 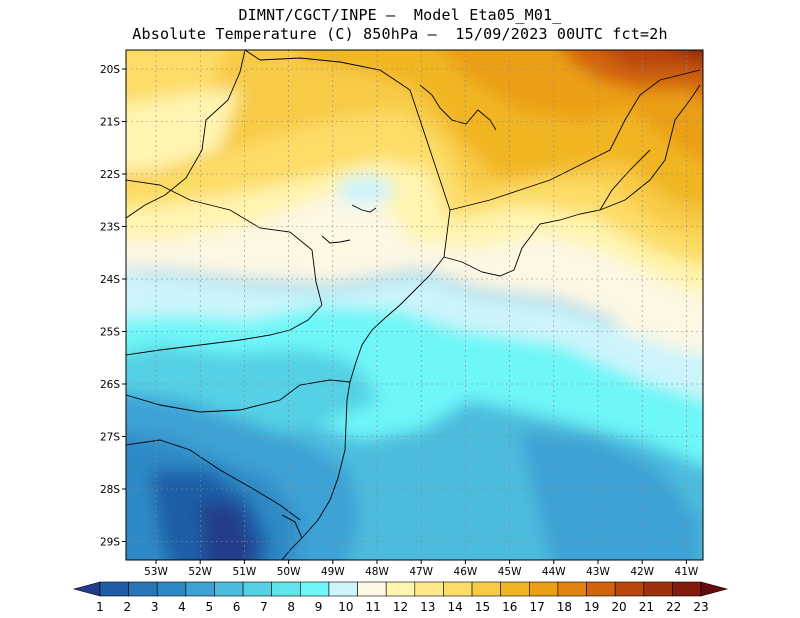 What do you see at coordinates (554, 572) in the screenshot?
I see `lon-tick-label: 44W` at bounding box center [554, 572].